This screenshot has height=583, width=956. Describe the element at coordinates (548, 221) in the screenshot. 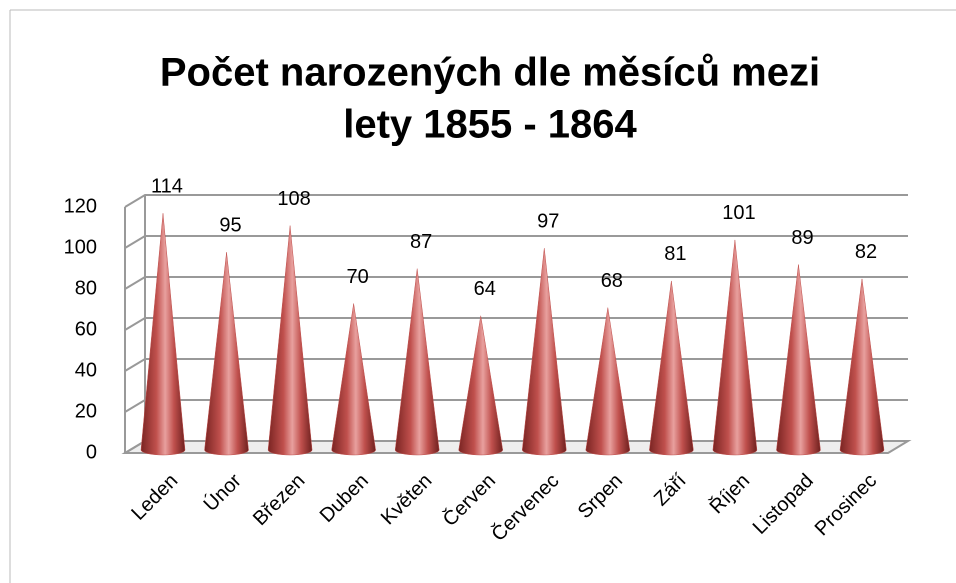

I see `value-label: 97` at that location.